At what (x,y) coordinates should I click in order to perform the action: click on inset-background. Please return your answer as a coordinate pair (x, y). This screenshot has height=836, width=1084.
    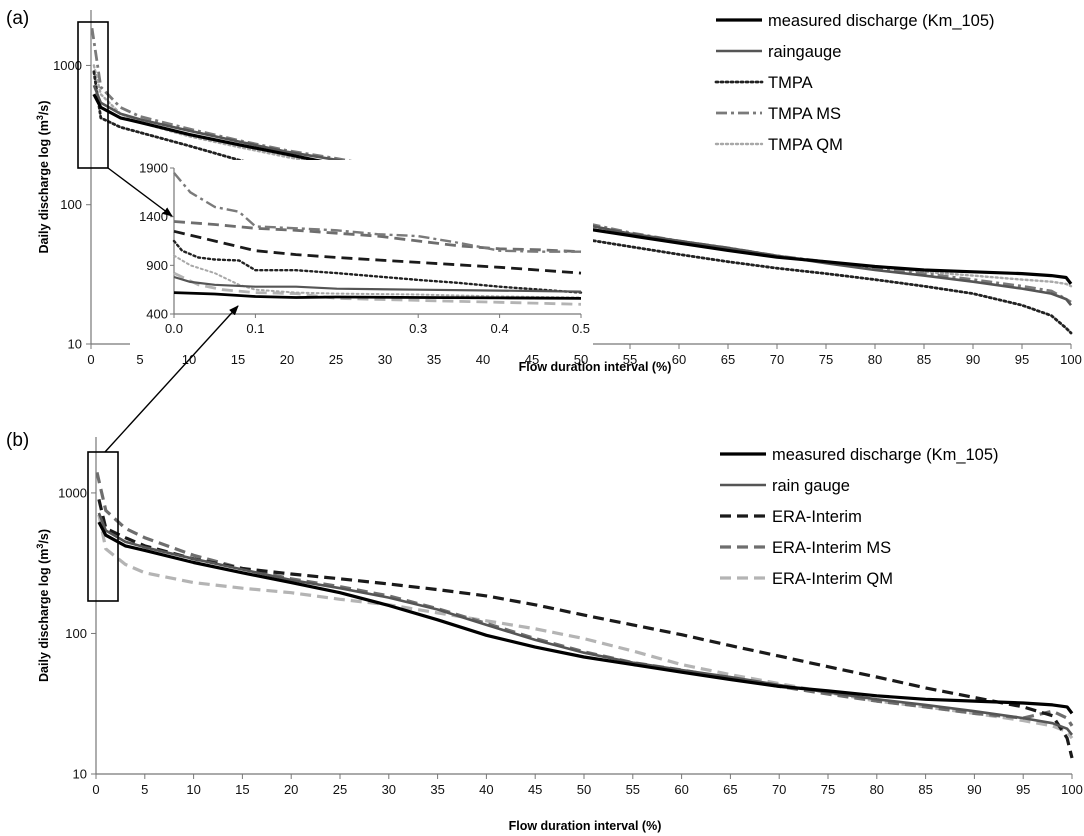
    Looking at the image, I should click on (361, 255).